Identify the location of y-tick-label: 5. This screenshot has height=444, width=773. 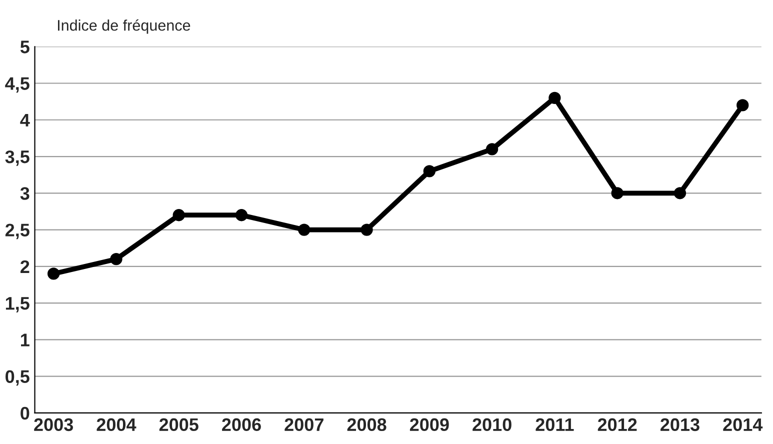
(25, 47).